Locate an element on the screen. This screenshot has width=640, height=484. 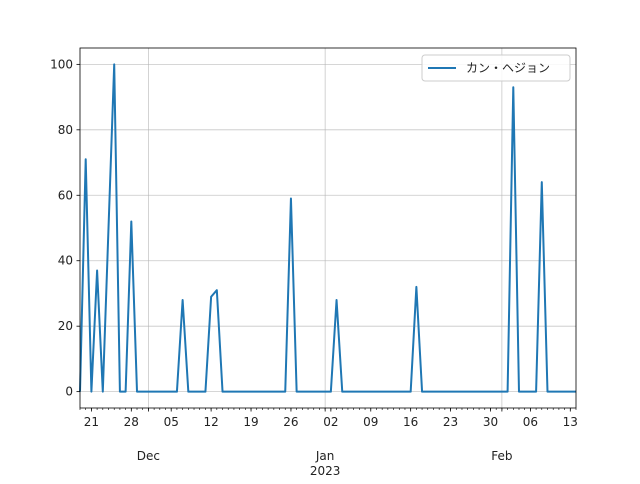
legend-box is located at coordinates (496, 68).